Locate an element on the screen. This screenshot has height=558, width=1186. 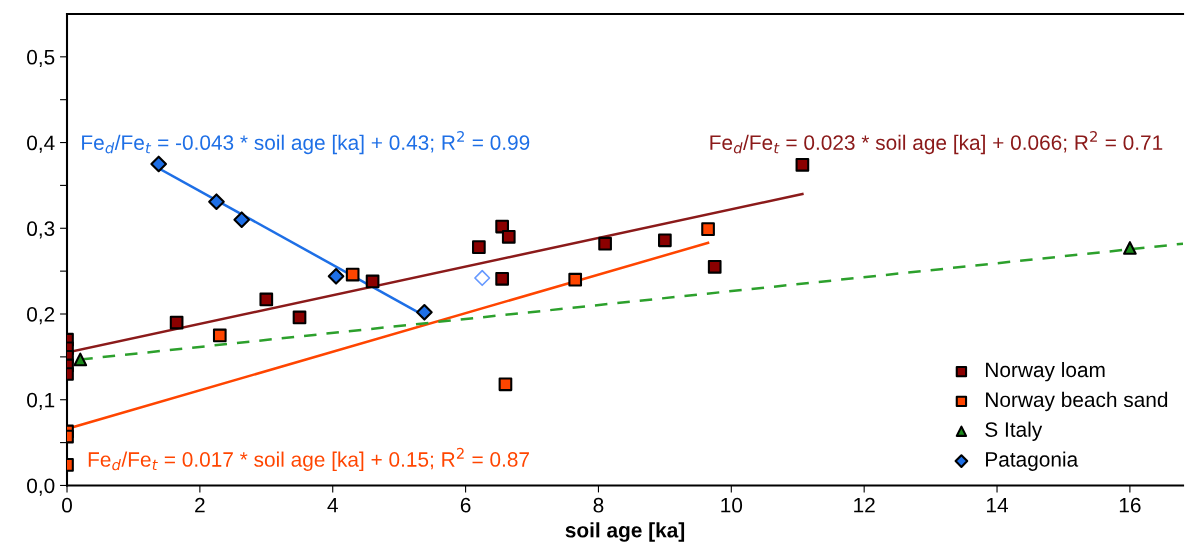
y-tick-label: 0,2 is located at coordinates (41, 316).